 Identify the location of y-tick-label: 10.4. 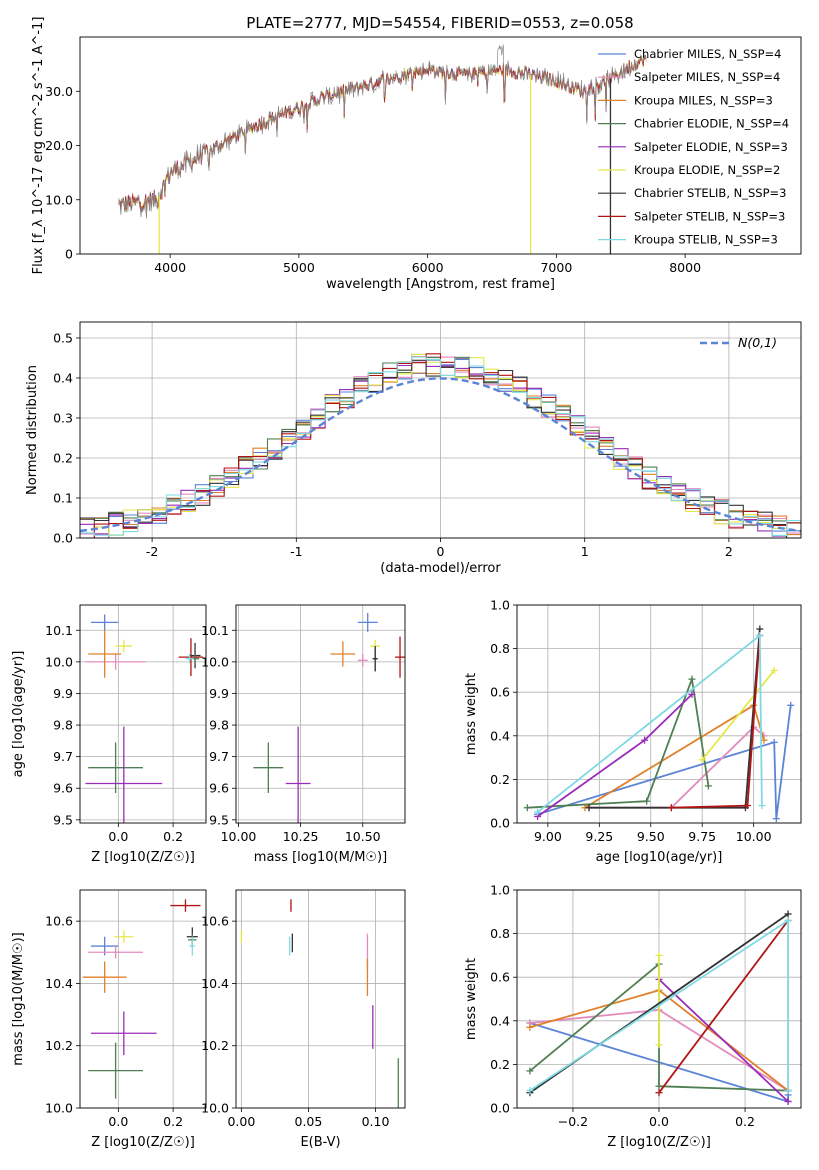
(59, 983).